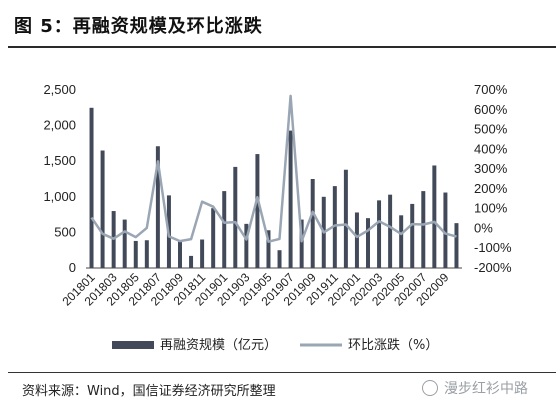 This screenshot has width=560, height=419. I want to click on y-left-tick: 1,000, so click(59, 196).